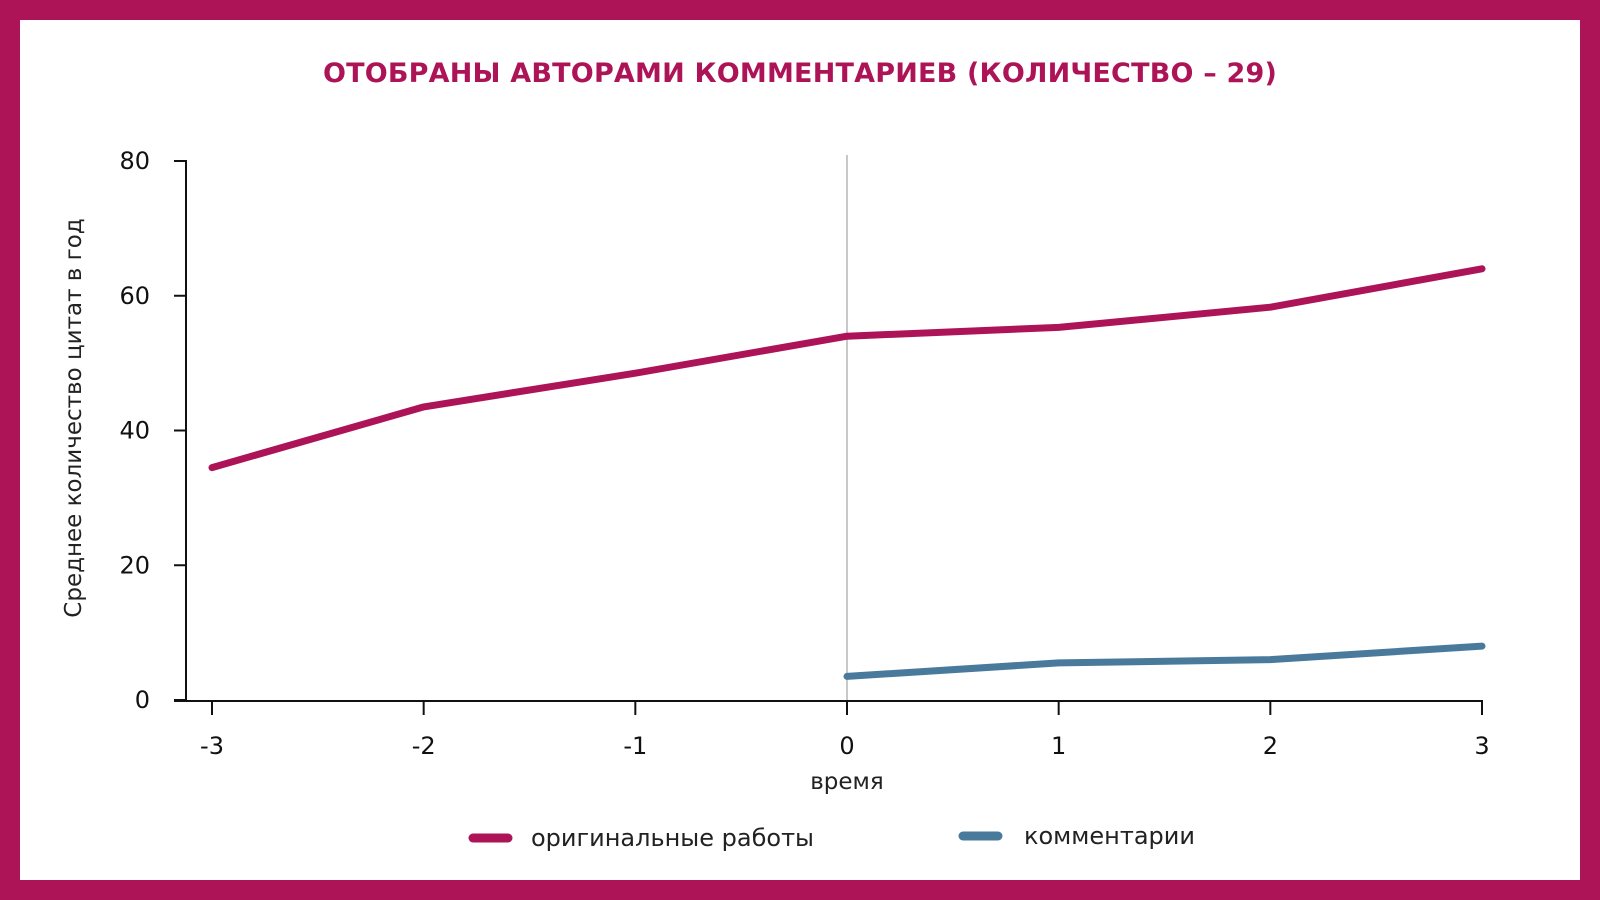 The height and width of the screenshot is (900, 1600). What do you see at coordinates (846, 746) in the screenshot?
I see `x-tick-label: 0` at bounding box center [846, 746].